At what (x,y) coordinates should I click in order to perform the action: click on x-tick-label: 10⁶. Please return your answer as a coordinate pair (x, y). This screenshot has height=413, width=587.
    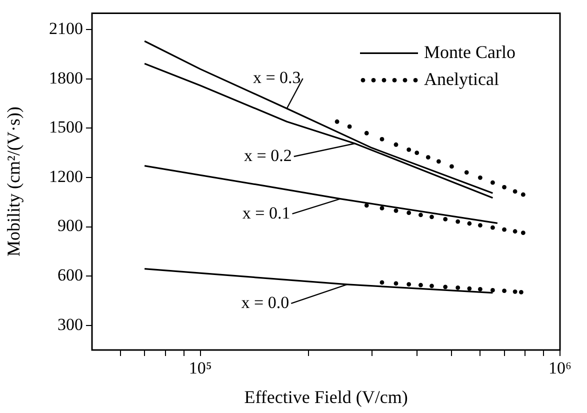
    Looking at the image, I should click on (560, 368).